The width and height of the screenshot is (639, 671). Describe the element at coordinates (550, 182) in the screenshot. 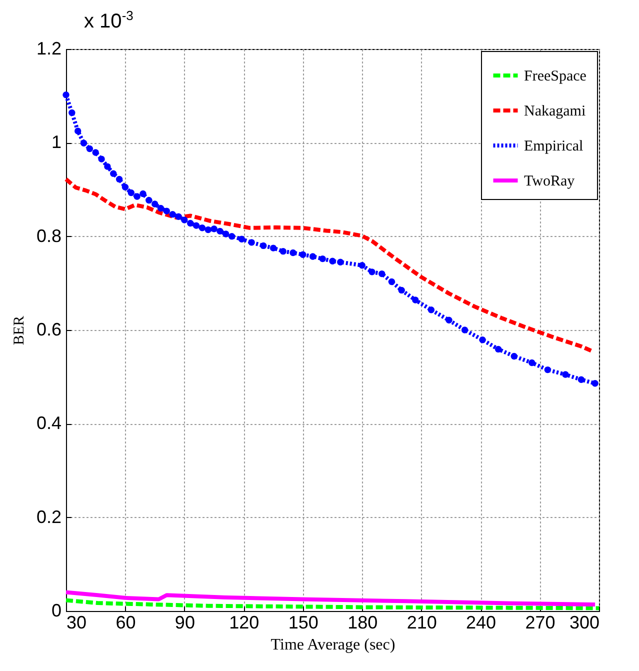

I see `legend-label: TwoRay` at that location.